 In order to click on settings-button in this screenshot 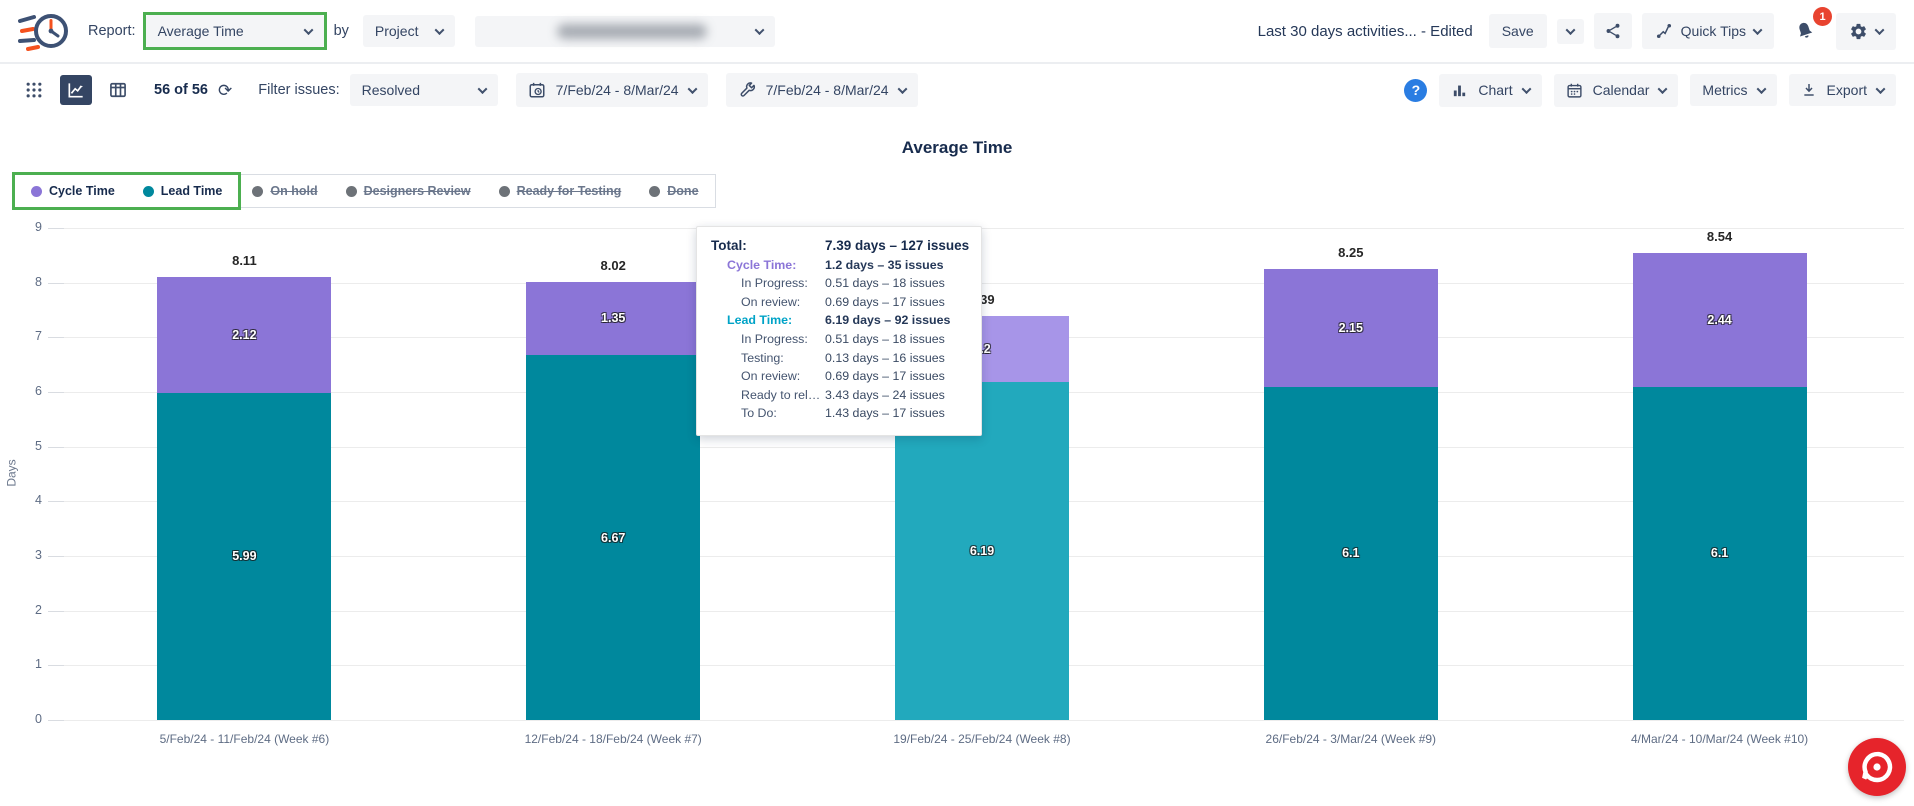, I will do `click(1866, 31)`.